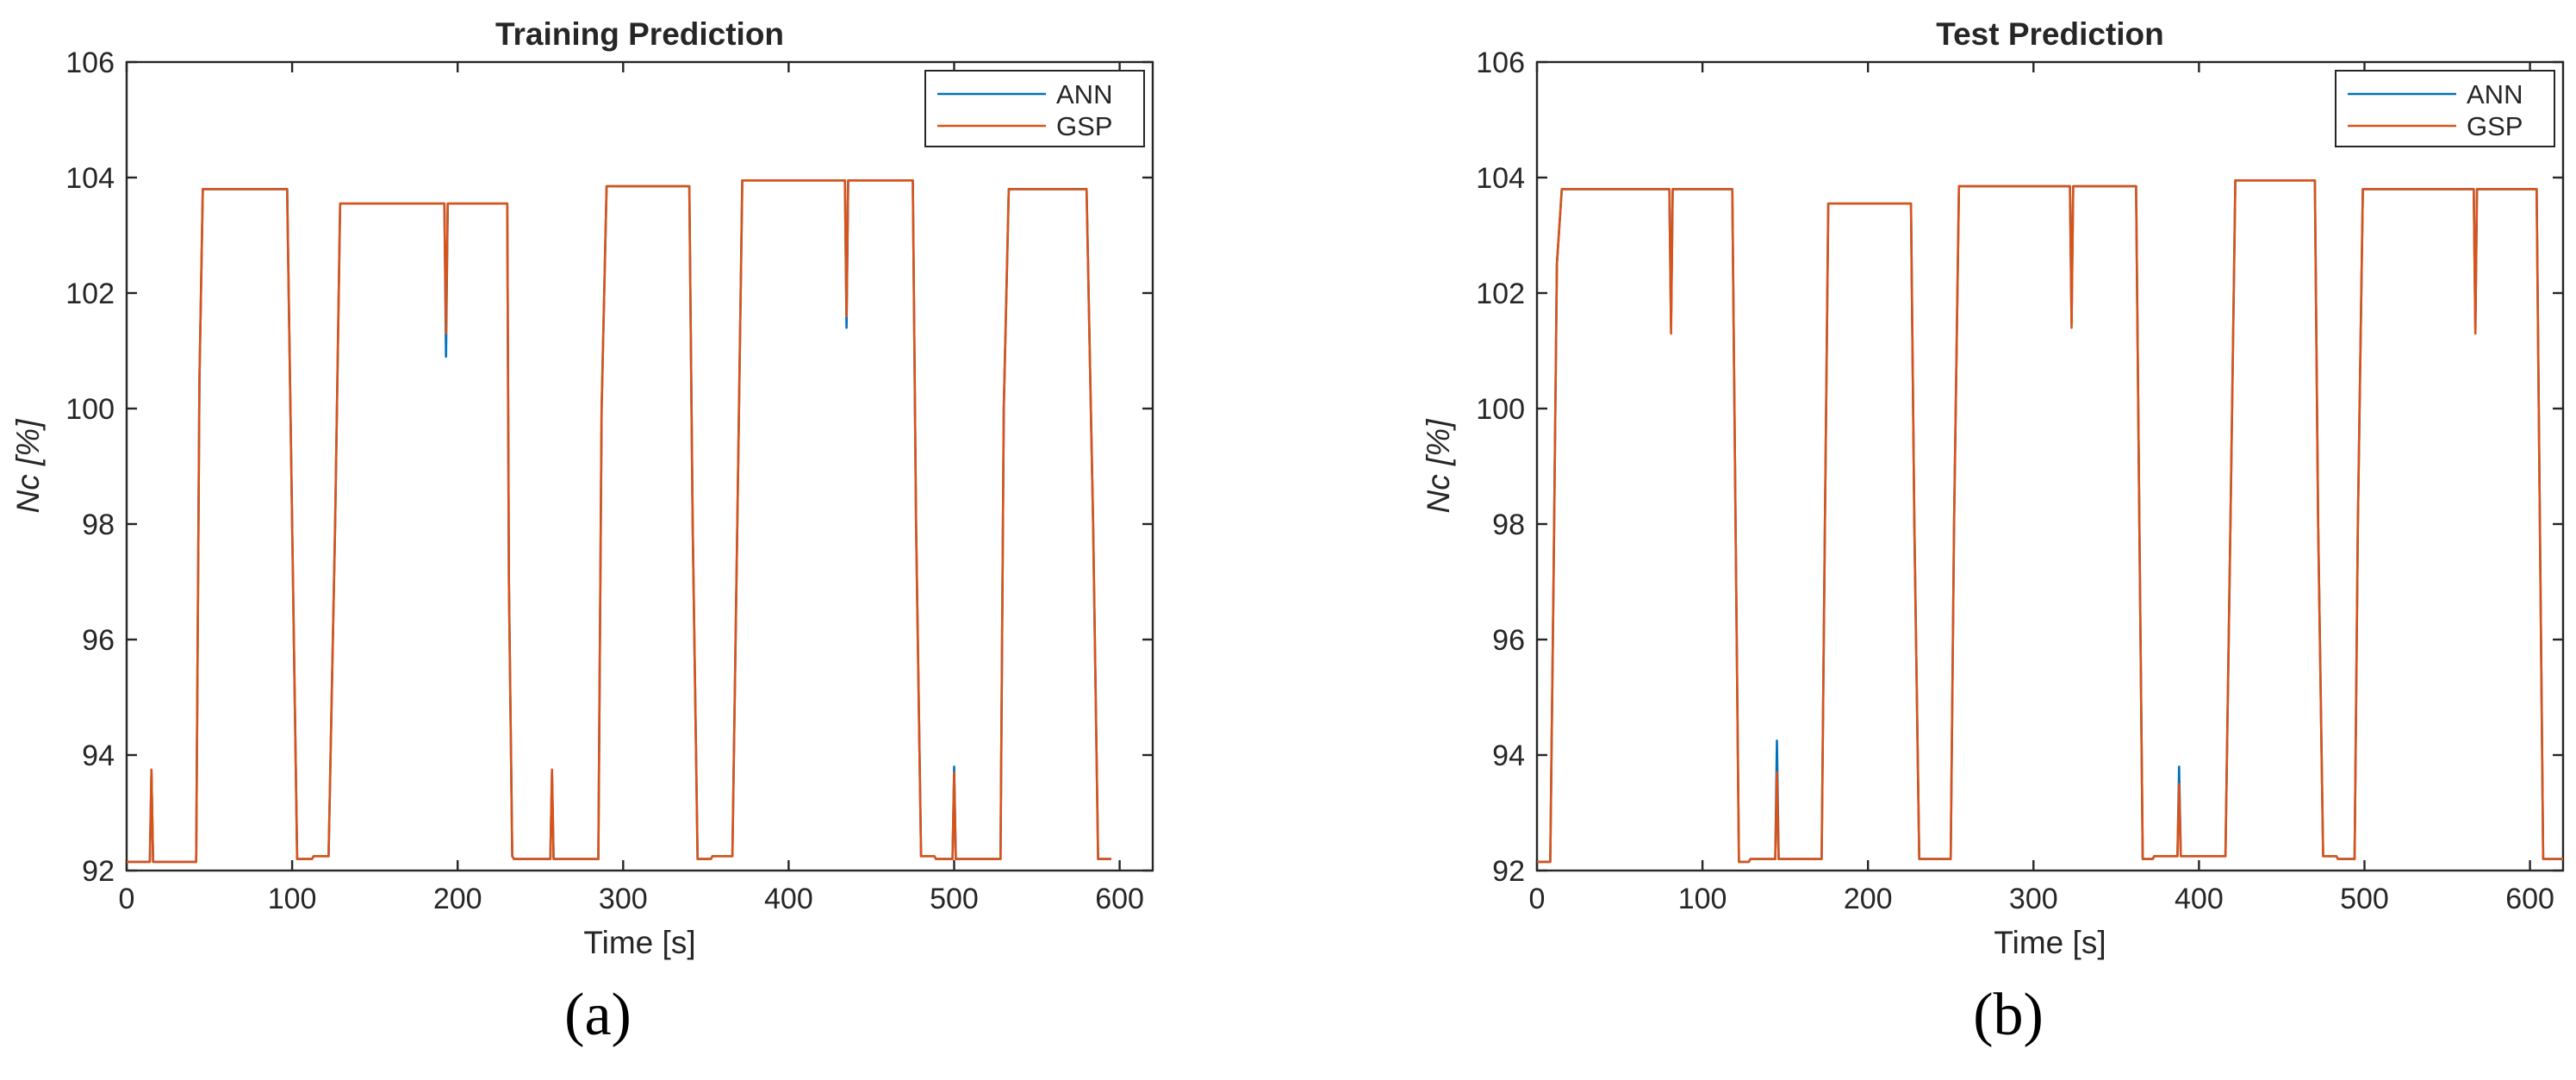  What do you see at coordinates (598, 1015) in the screenshot?
I see `panel-label-a: (a)` at bounding box center [598, 1015].